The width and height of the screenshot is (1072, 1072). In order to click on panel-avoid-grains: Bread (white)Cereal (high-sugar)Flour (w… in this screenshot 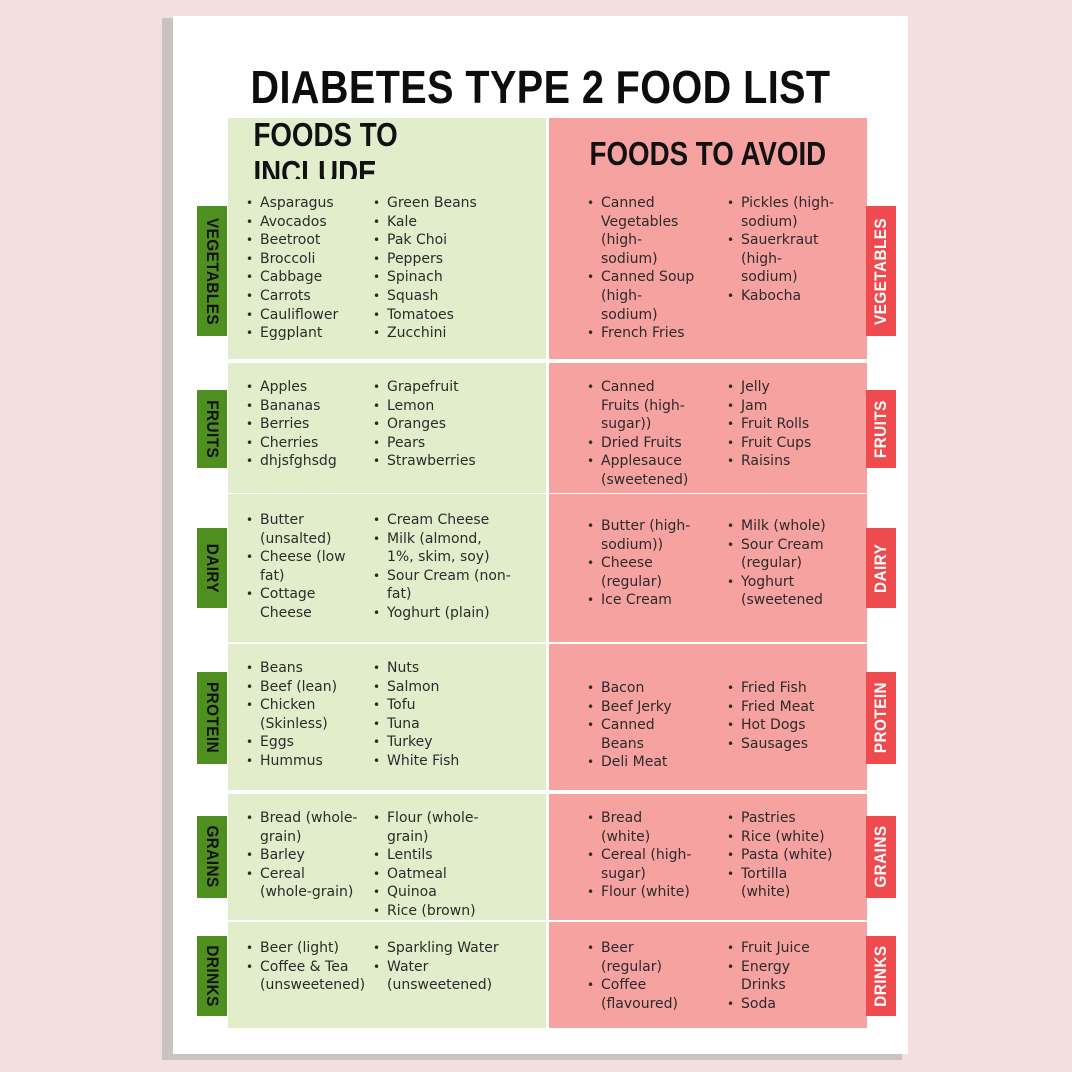, I will do `click(708, 857)`.